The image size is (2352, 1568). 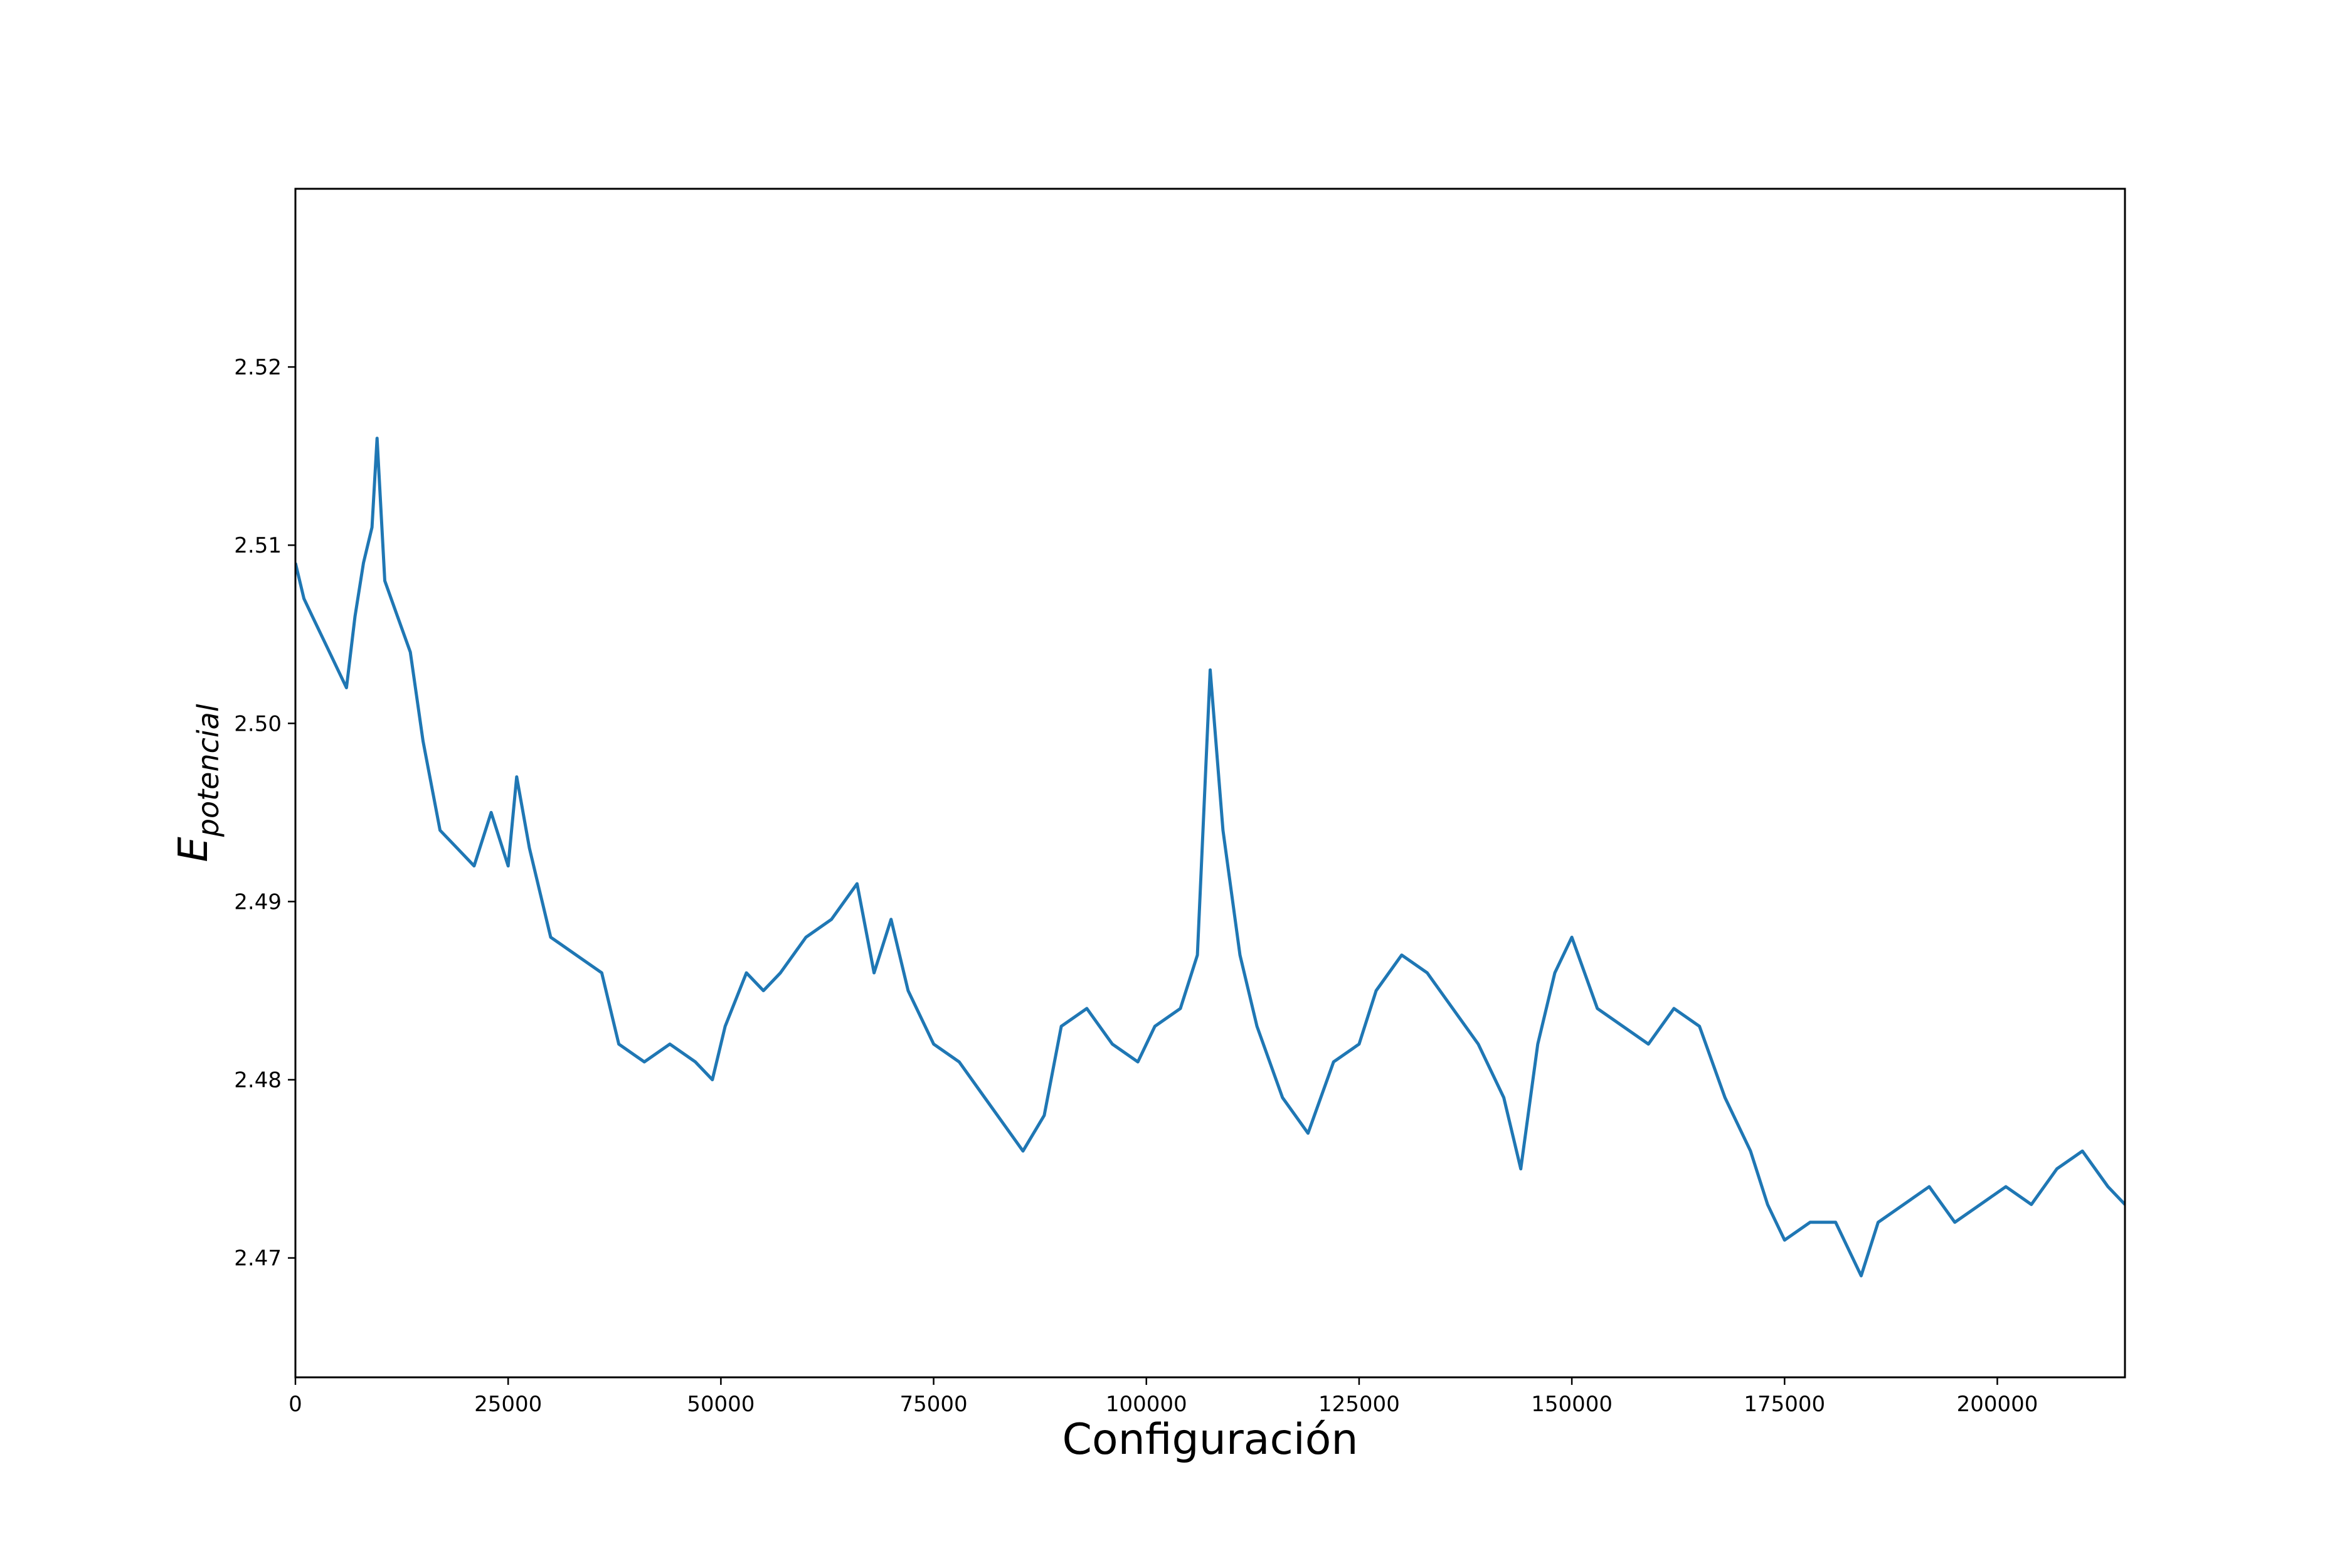 I want to click on y-tick-label: 2.48, so click(x=258, y=1080).